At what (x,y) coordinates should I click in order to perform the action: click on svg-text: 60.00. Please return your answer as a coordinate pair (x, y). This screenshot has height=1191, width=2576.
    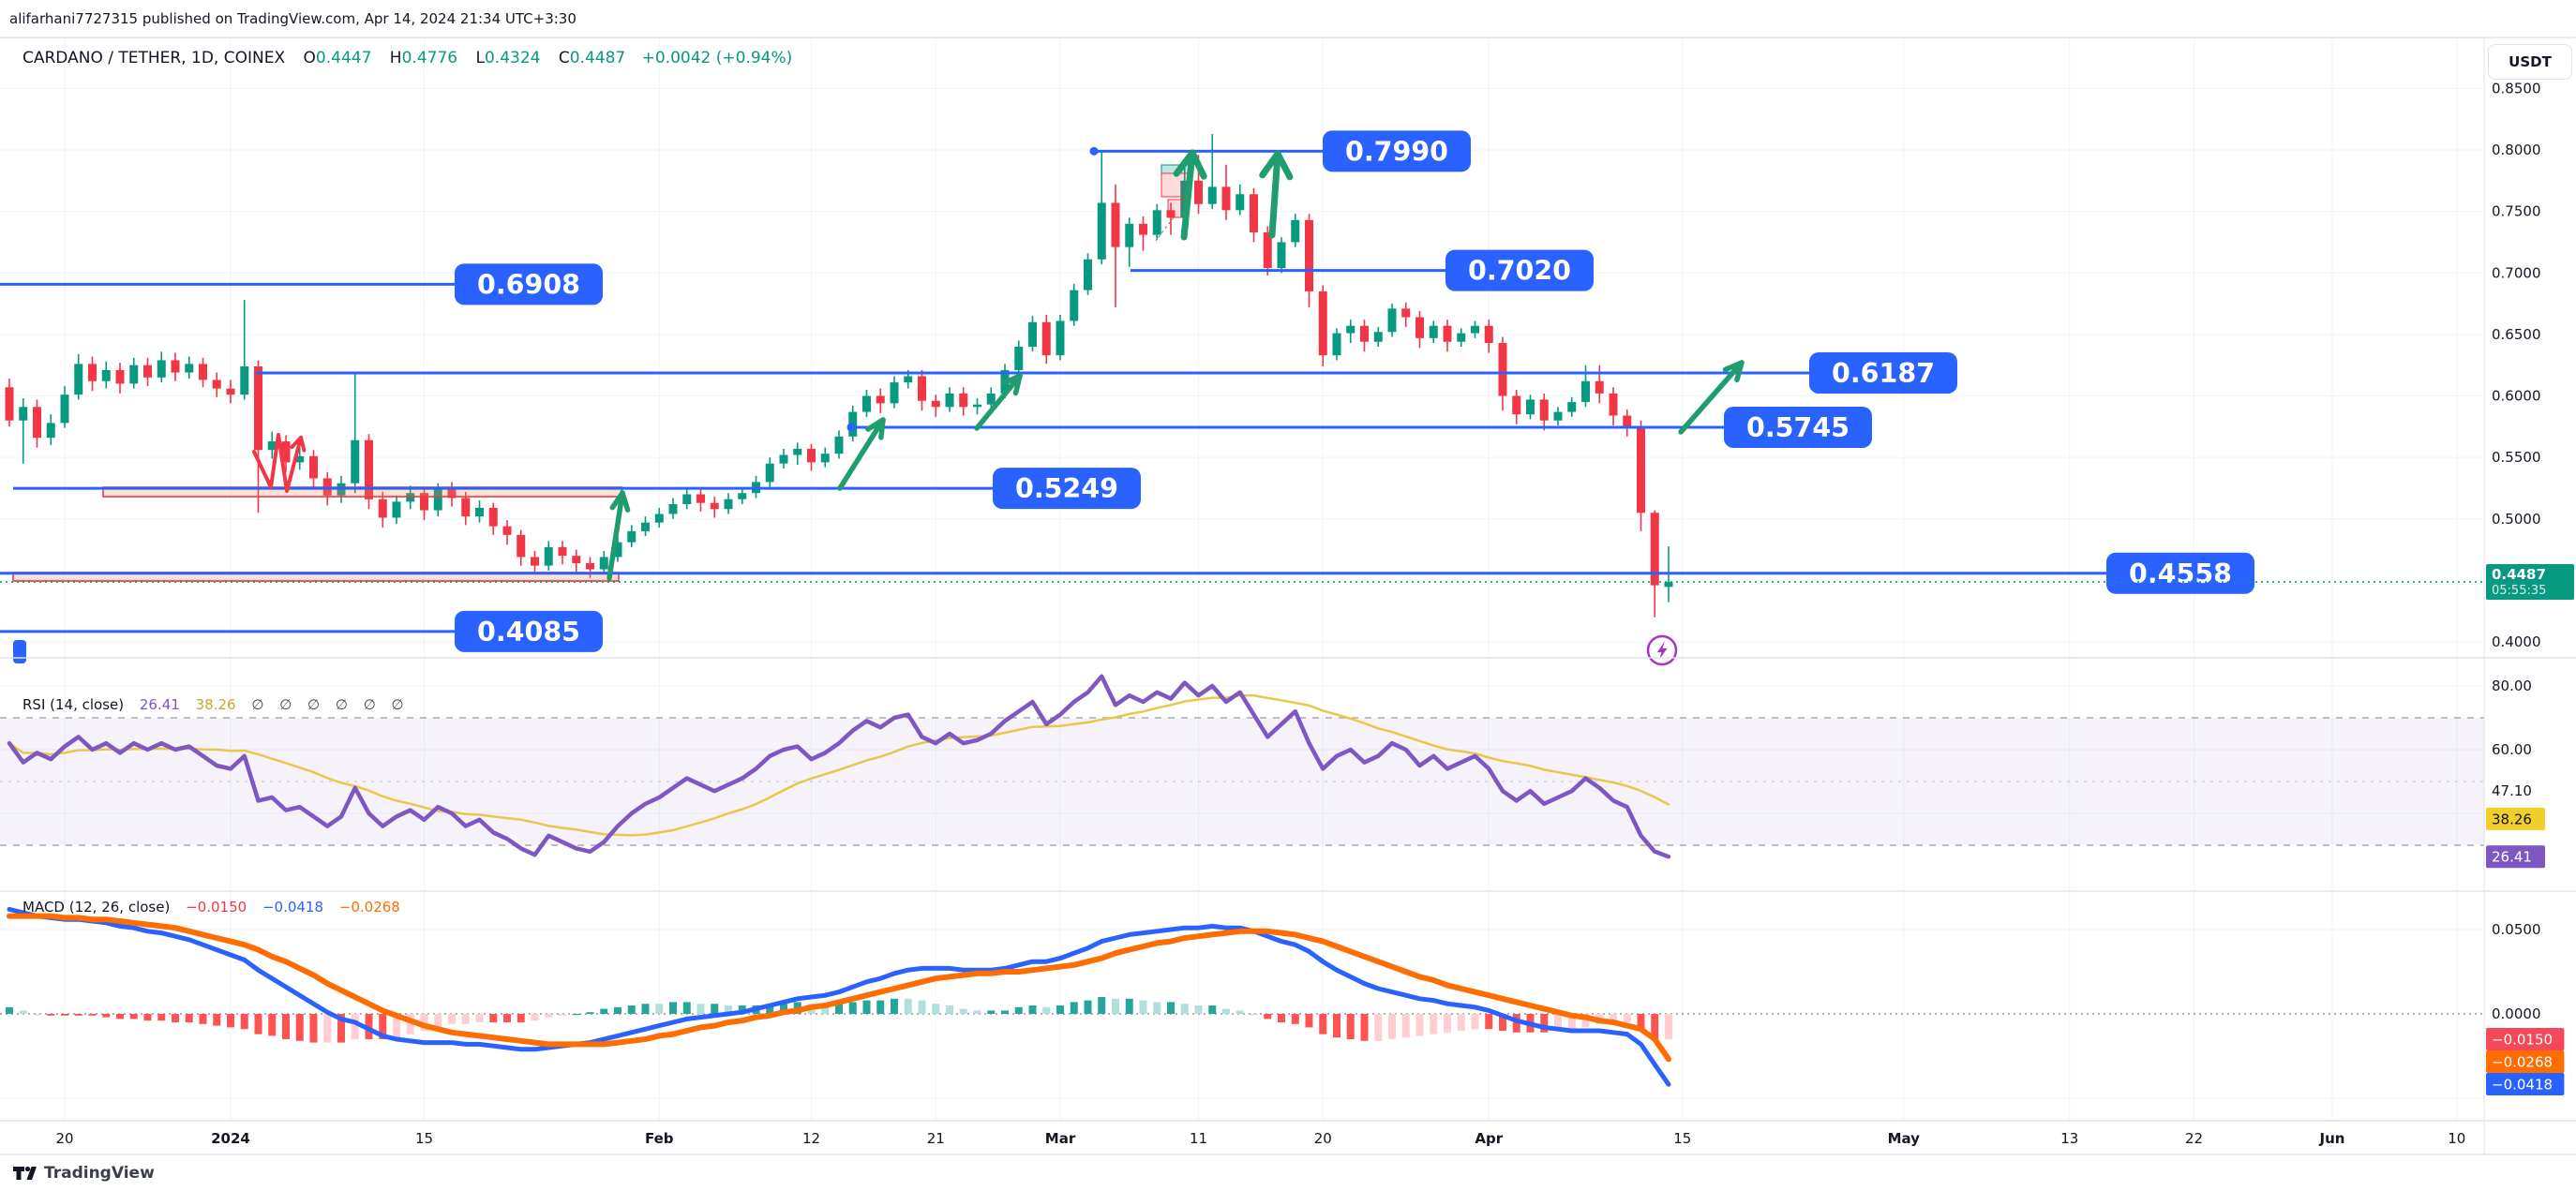
    Looking at the image, I should click on (2512, 749).